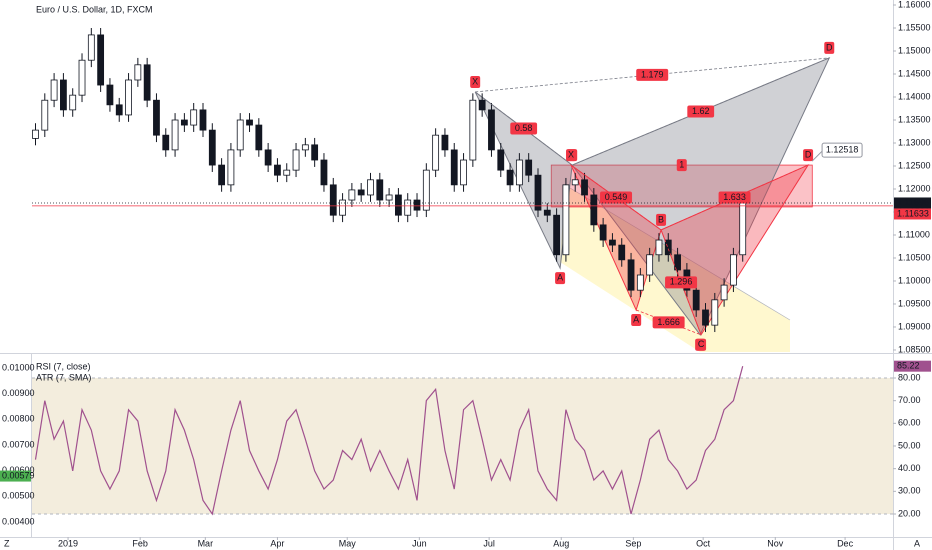 This screenshot has width=932, height=550. Describe the element at coordinates (914, 50) in the screenshot. I see `y-tick-label: 1.15000` at that location.